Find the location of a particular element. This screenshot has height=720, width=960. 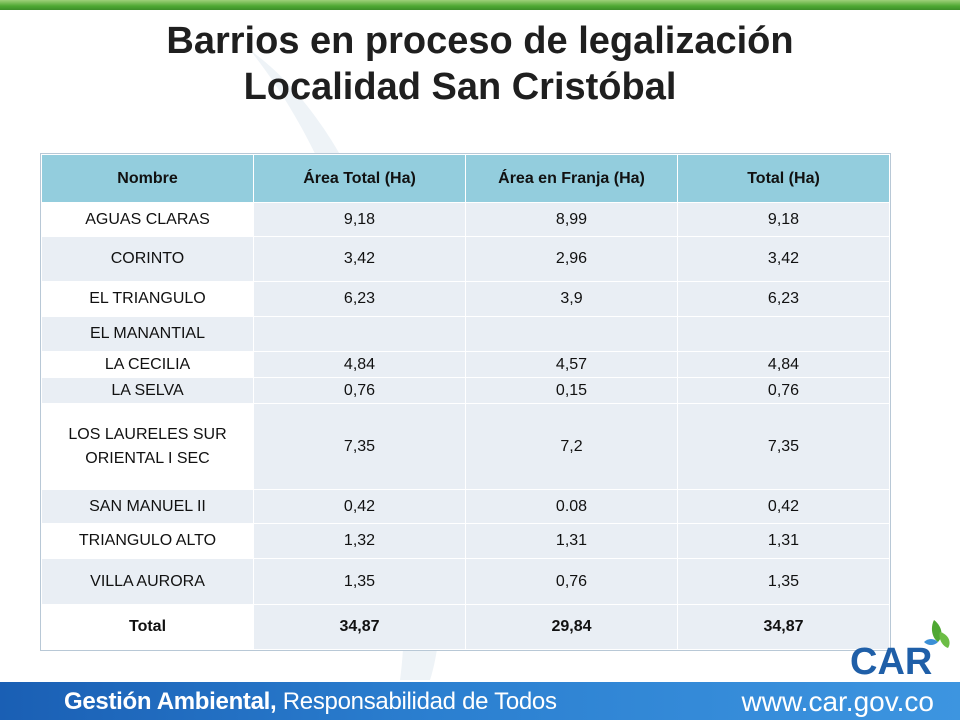

table-row: SAN MANUEL II 0,42 0.08 0,42 is located at coordinates (465, 506).